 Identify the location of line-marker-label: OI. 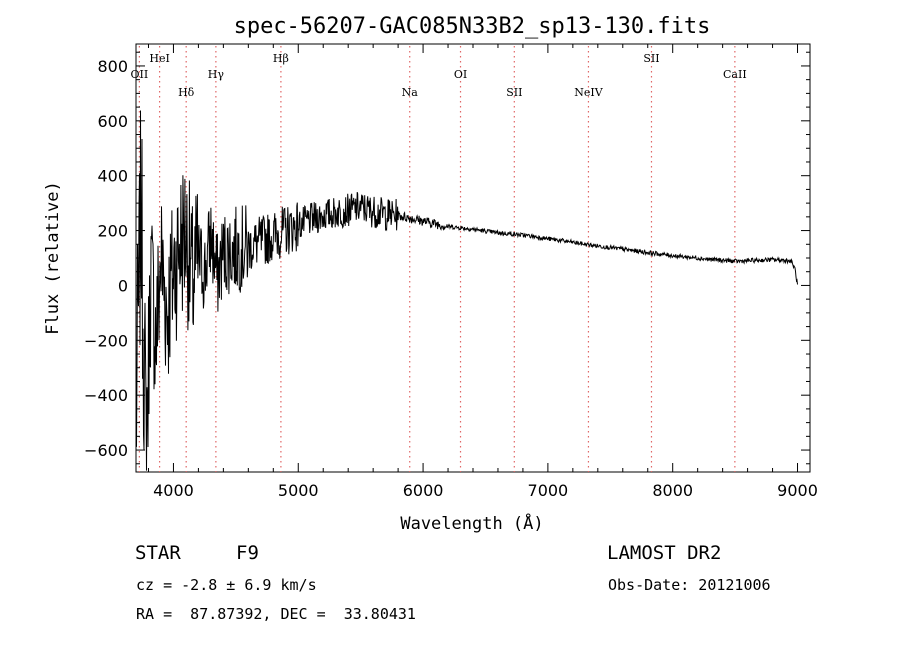
(460, 74).